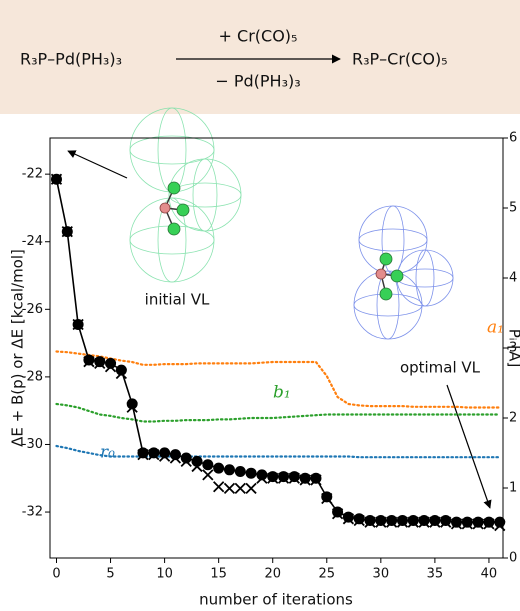 Image resolution: width=520 pixels, height=611 pixels. Describe the element at coordinates (32, 512) in the screenshot. I see `y-tick-label: -32` at that location.